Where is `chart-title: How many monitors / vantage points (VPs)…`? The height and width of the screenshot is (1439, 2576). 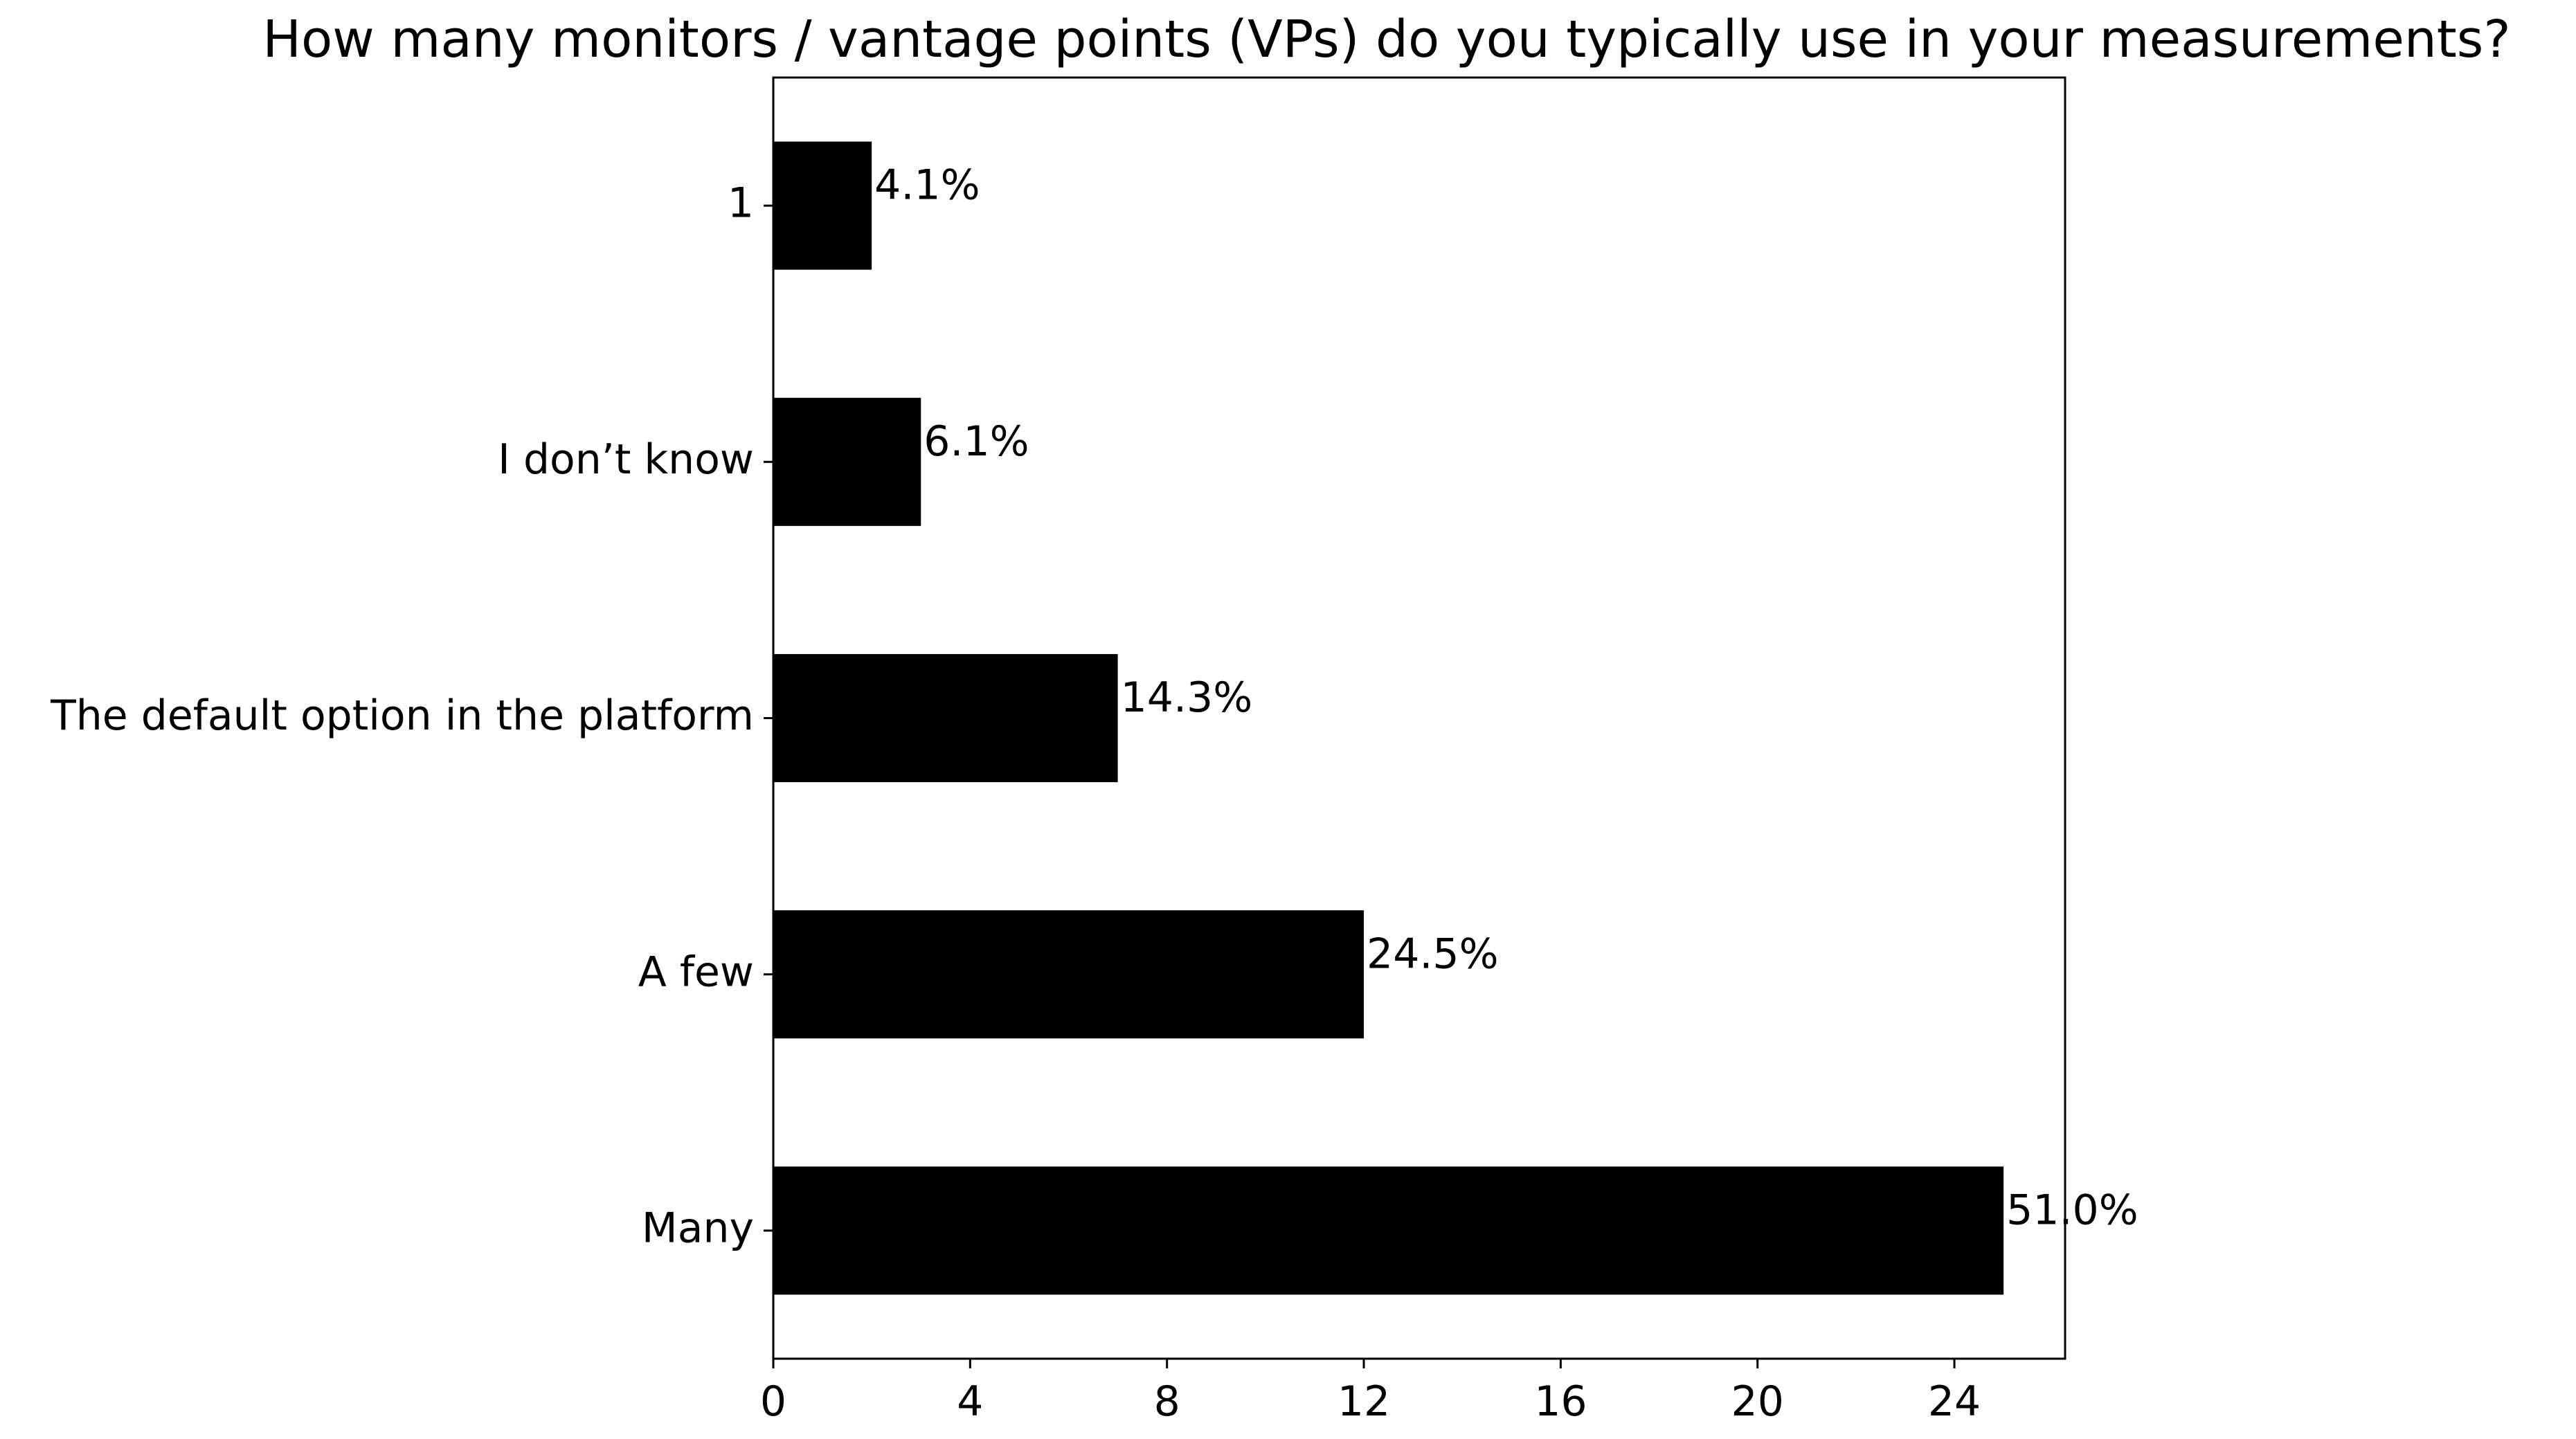
chart-title: How many monitors / vantage points (VPs)… is located at coordinates (1386, 39).